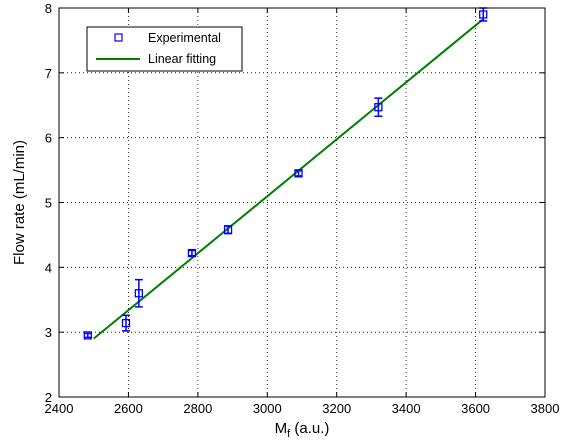 This screenshot has height=445, width=574. Describe the element at coordinates (48, 397) in the screenshot. I see `y-tick-label: 2` at that location.